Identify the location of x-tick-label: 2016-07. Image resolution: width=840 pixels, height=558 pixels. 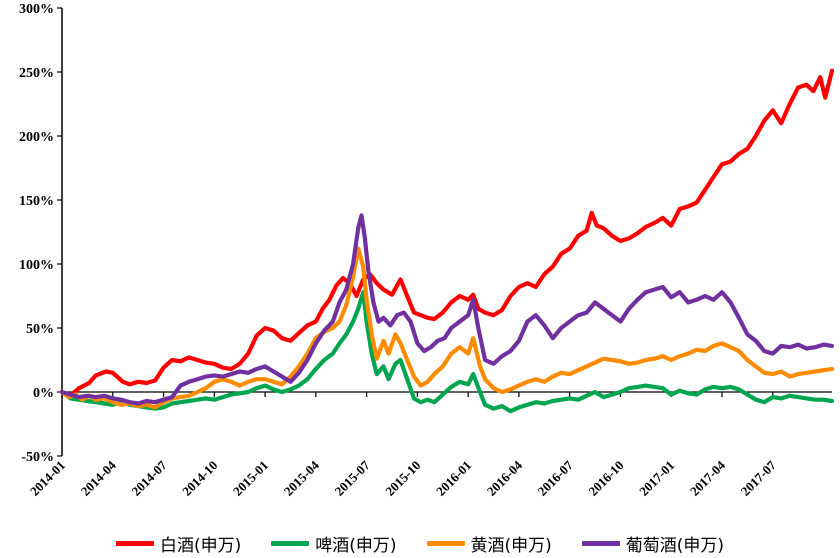
(556, 478).